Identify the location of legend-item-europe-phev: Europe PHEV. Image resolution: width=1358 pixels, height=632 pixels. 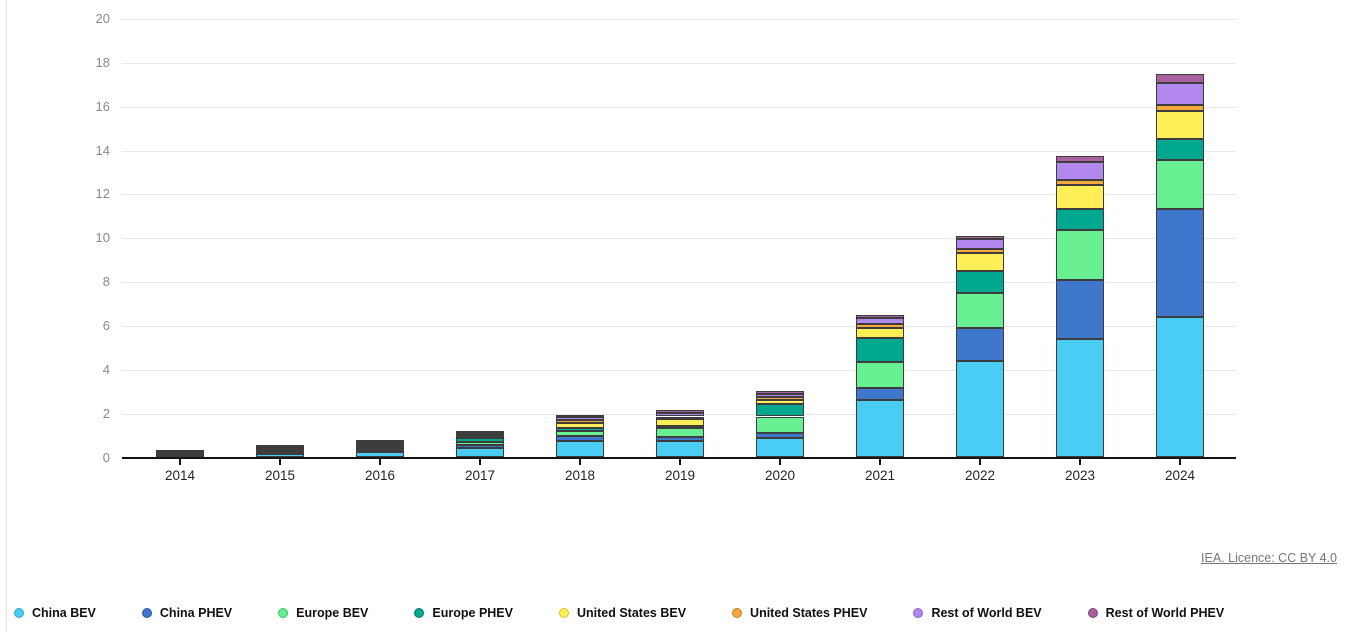
(463, 613).